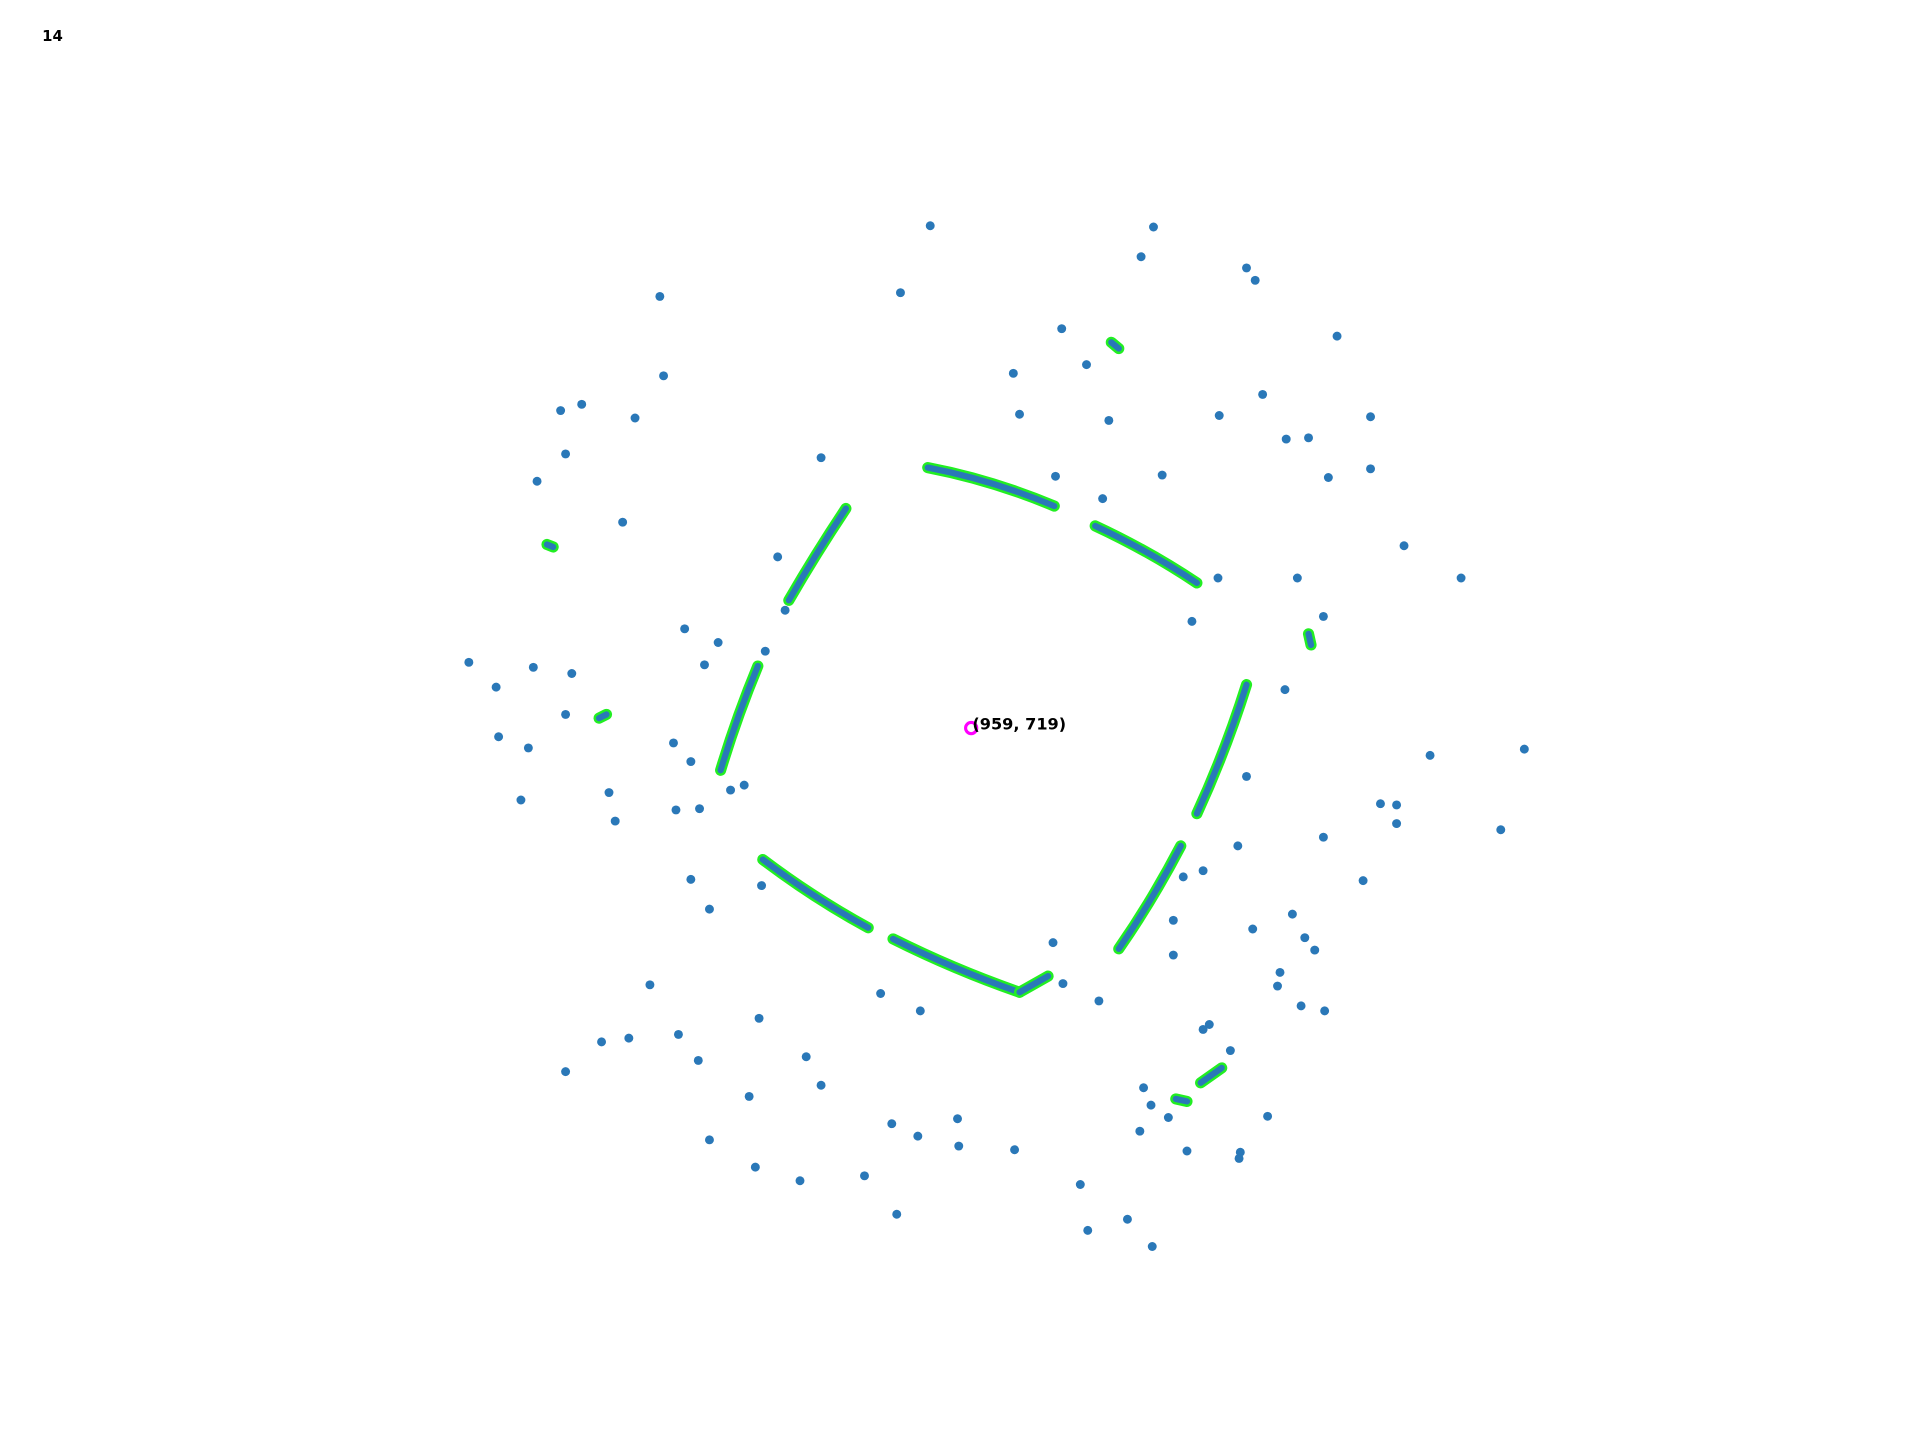 The height and width of the screenshot is (1440, 1920). What do you see at coordinates (971, 728) in the screenshot?
I see `center-marker` at bounding box center [971, 728].